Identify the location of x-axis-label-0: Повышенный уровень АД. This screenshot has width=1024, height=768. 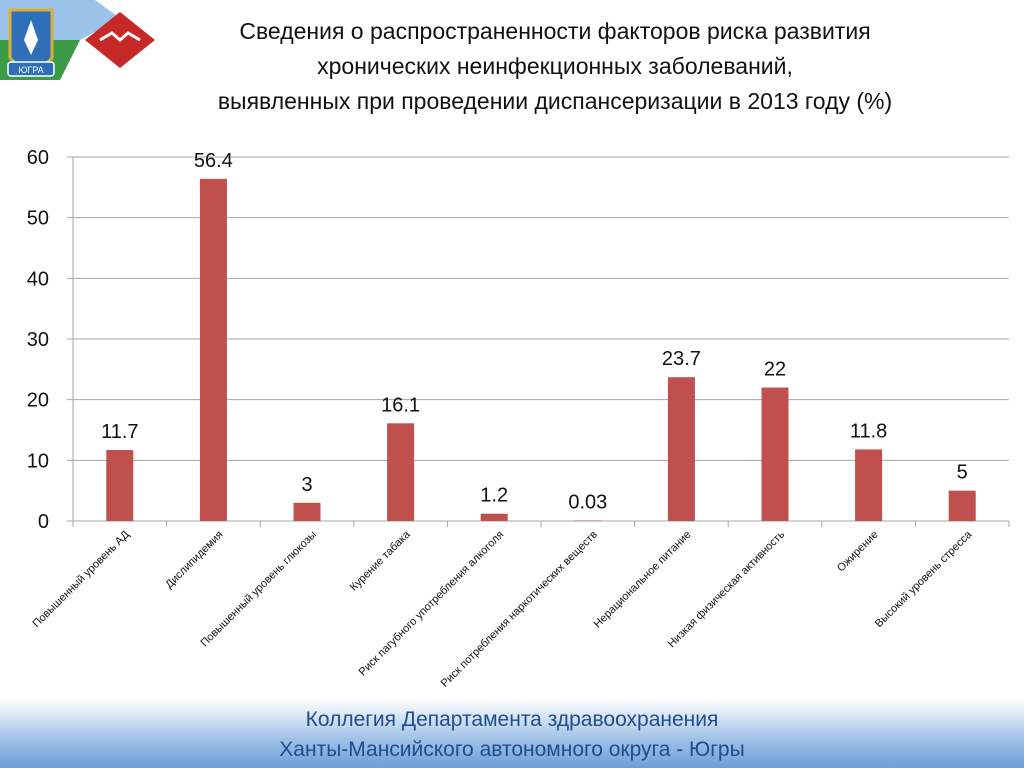
(81, 579).